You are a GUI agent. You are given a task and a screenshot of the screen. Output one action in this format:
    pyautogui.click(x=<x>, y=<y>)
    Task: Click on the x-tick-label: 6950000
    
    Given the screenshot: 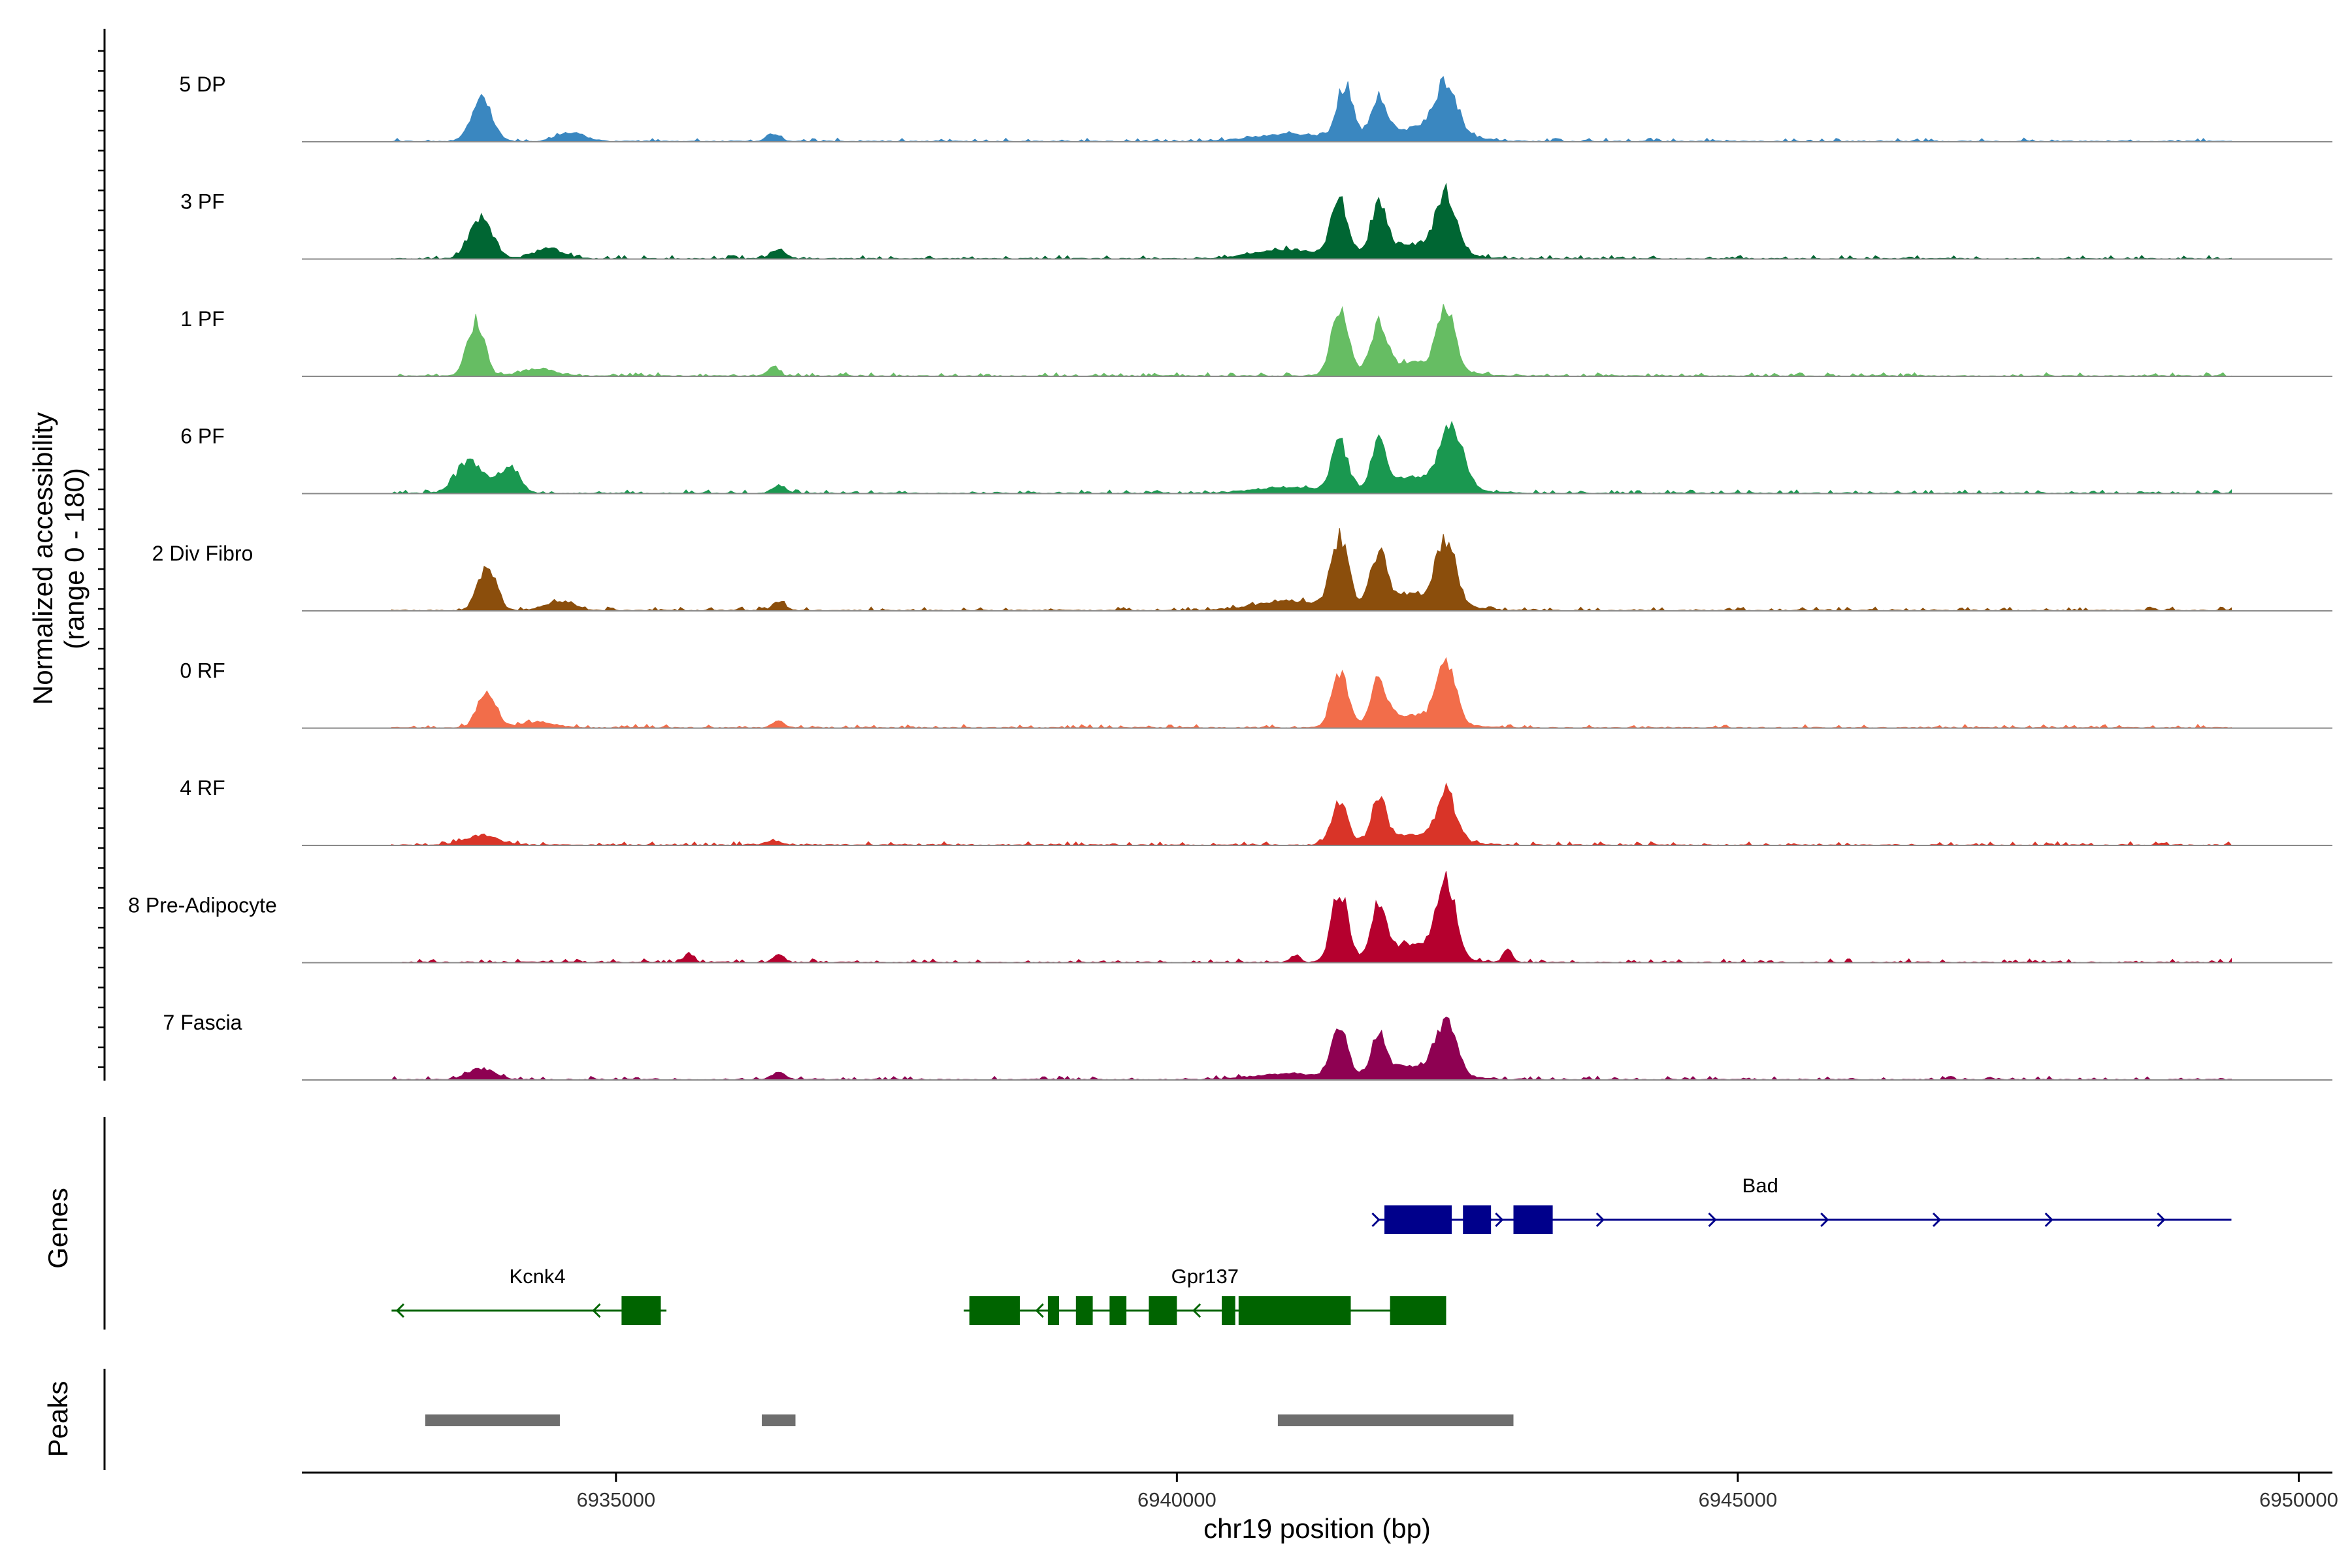 What is the action you would take?
    pyautogui.click(x=2298, y=1499)
    